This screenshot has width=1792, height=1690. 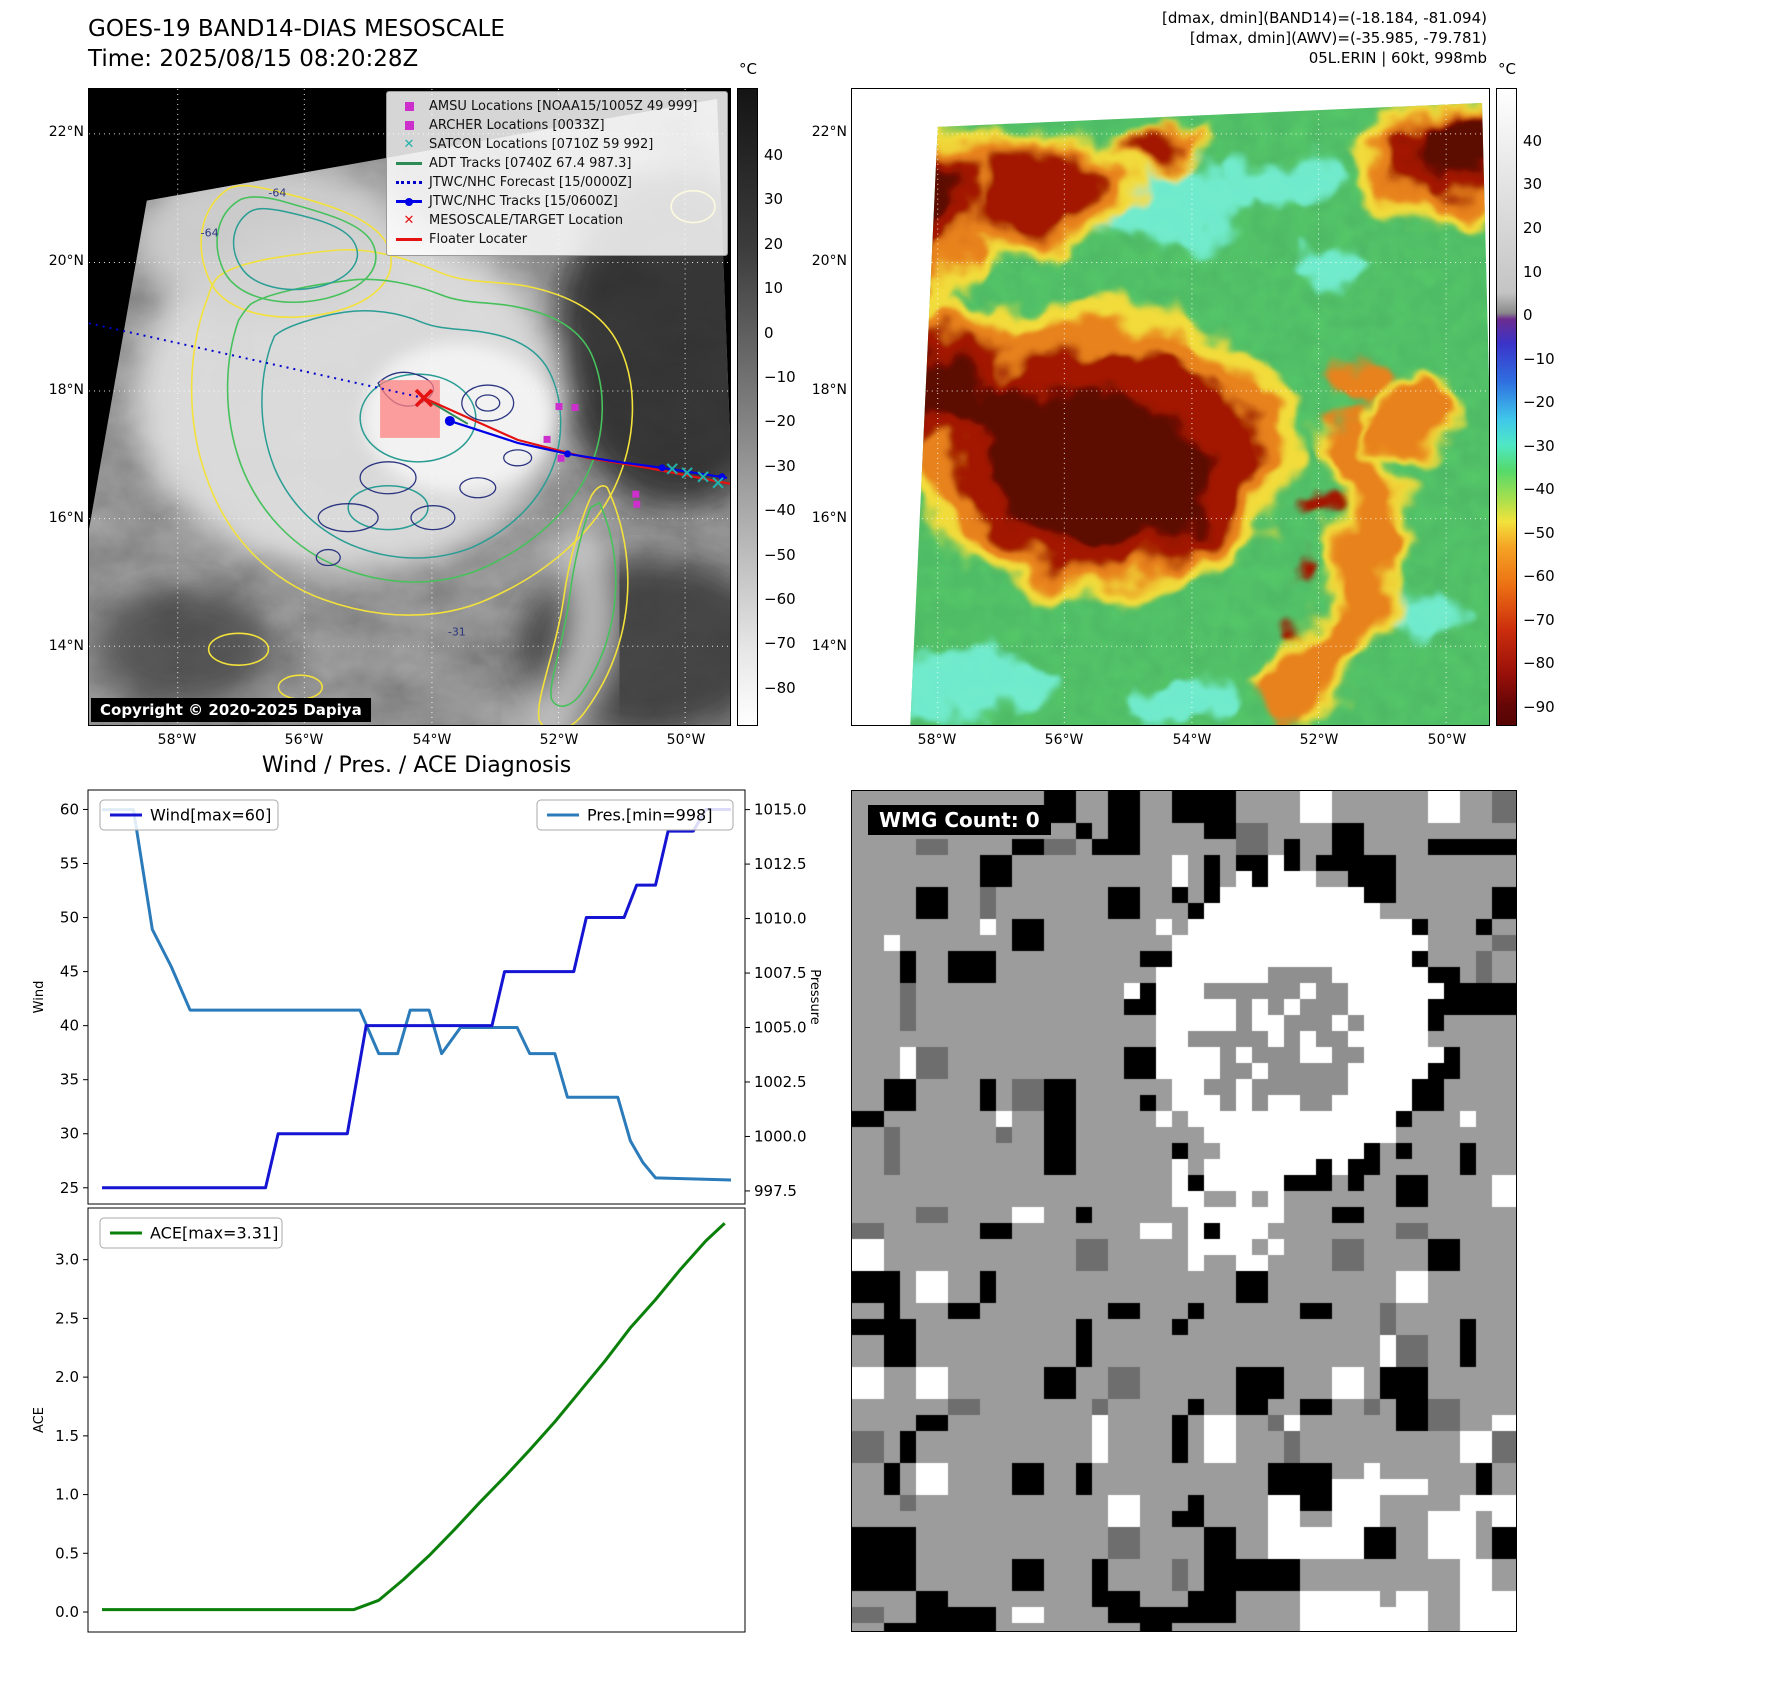 What do you see at coordinates (69, 1134) in the screenshot?
I see `wind-tick-label: 30` at bounding box center [69, 1134].